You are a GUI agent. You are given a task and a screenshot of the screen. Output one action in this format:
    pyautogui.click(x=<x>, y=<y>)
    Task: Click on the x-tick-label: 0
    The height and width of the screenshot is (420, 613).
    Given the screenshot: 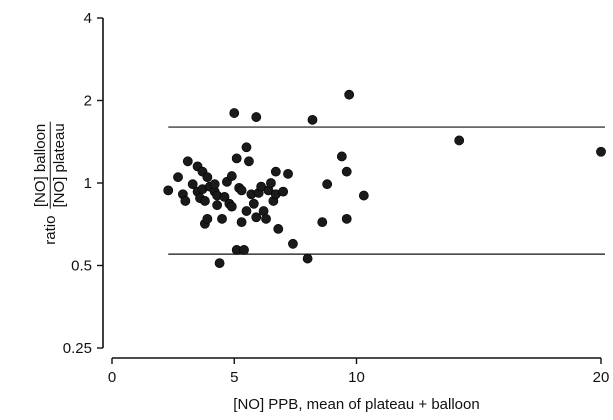 What is the action you would take?
    pyautogui.click(x=112, y=377)
    